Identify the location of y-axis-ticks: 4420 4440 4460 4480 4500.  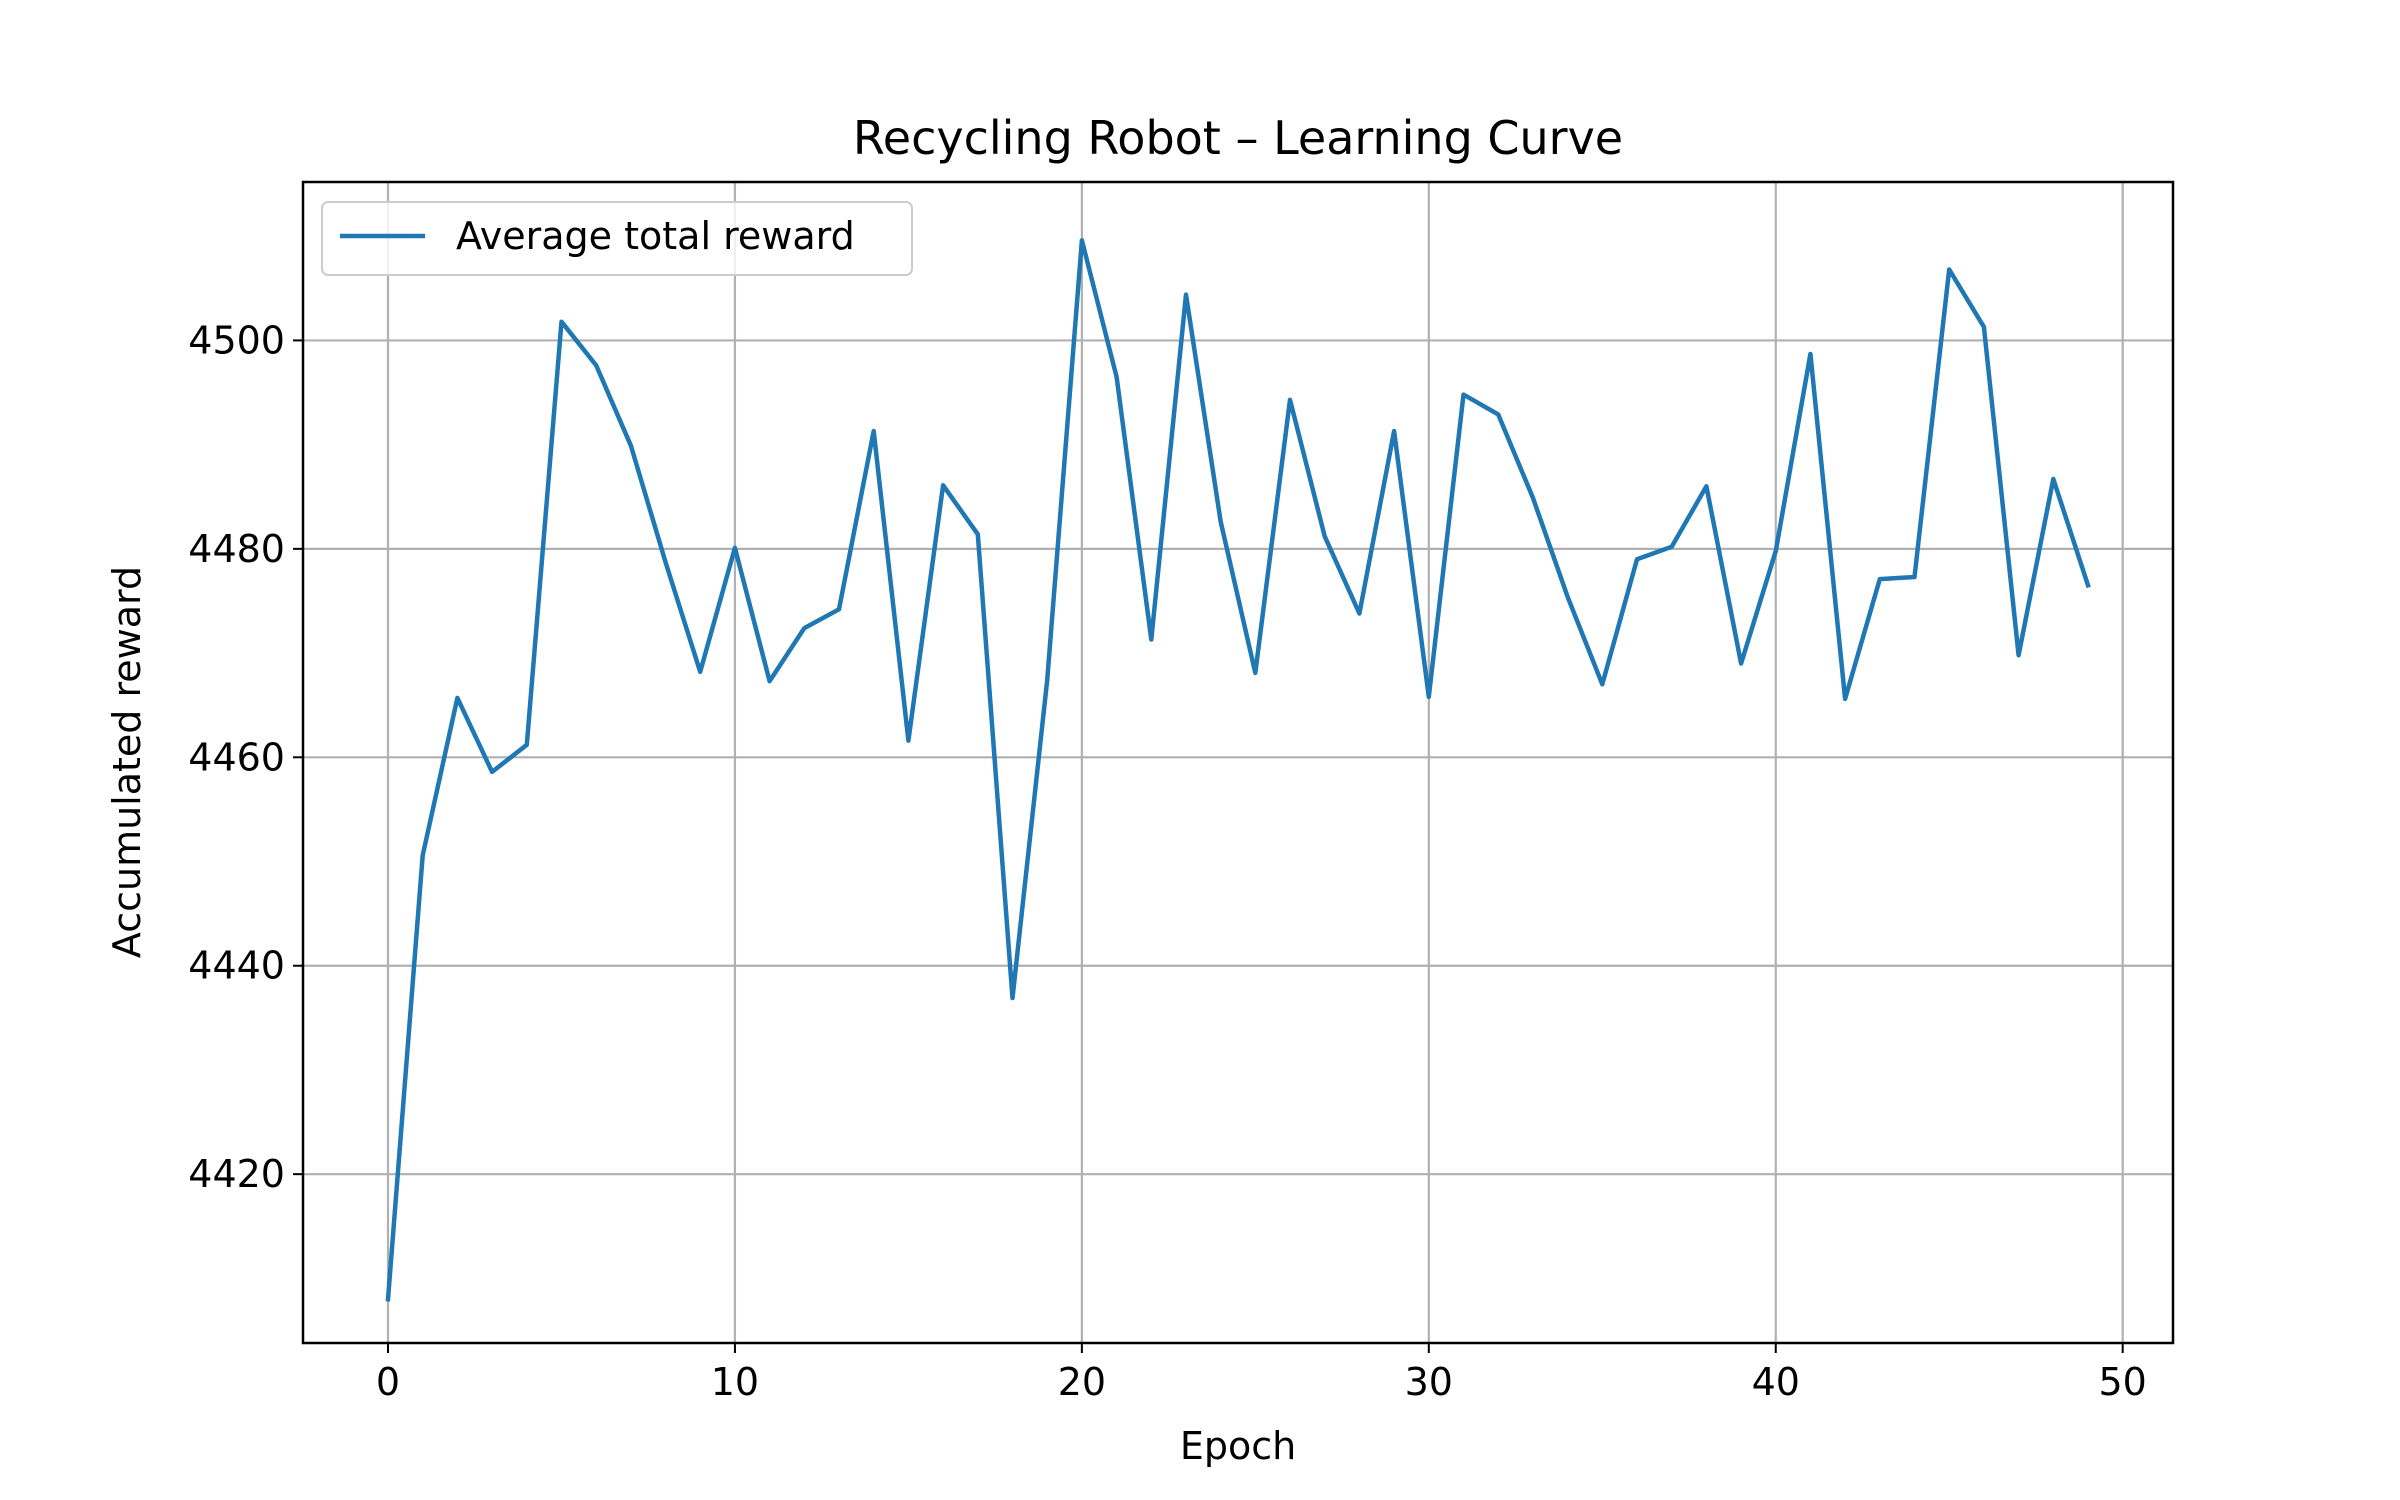
(245, 757).